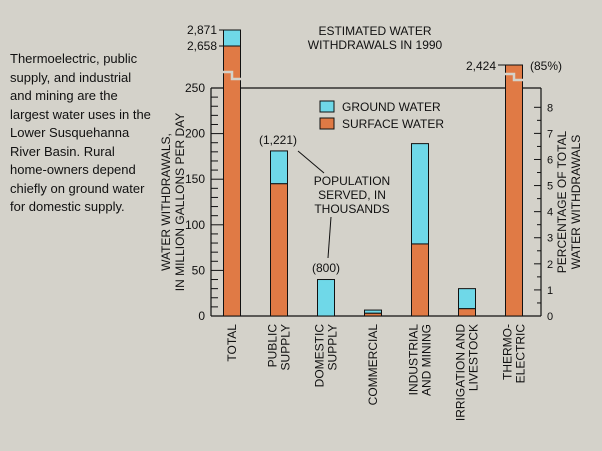 The width and height of the screenshot is (602, 451). What do you see at coordinates (381, 115) in the screenshot?
I see `legend: GROUND WATER SURFACE WATER` at bounding box center [381, 115].